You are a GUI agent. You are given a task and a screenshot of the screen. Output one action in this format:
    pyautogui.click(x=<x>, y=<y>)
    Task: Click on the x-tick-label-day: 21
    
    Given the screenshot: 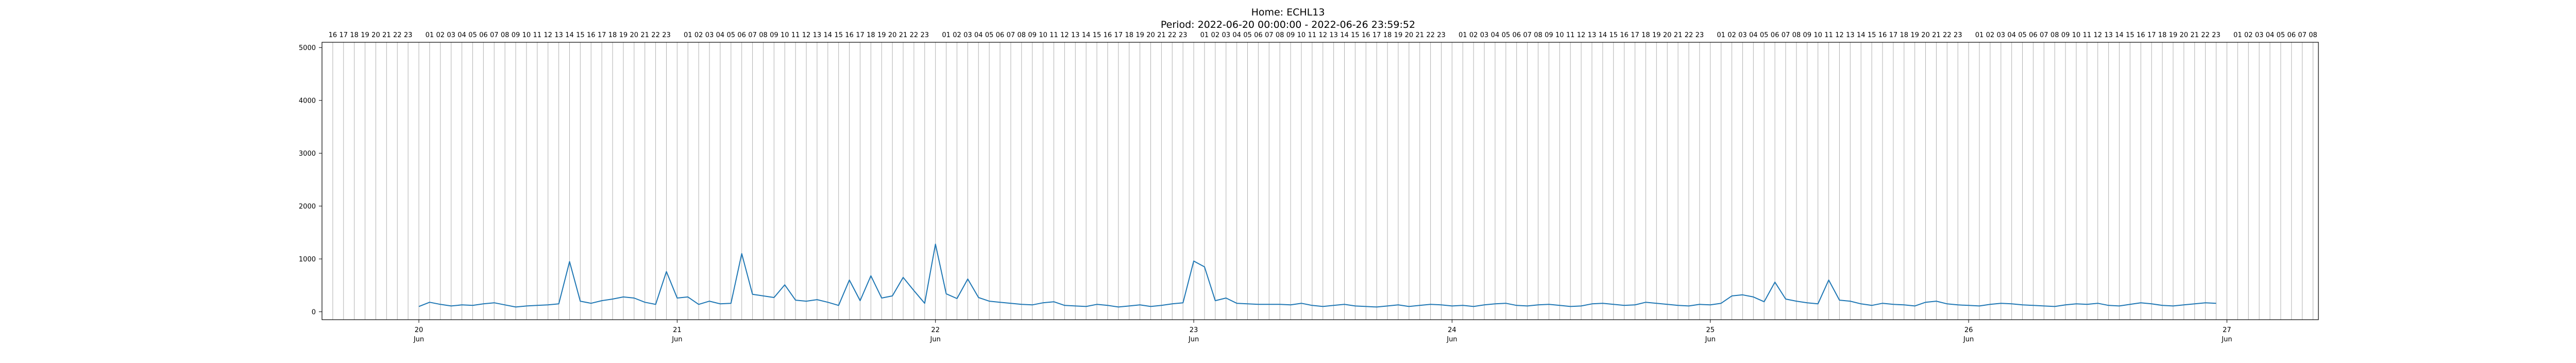 What is the action you would take?
    pyautogui.click(x=677, y=330)
    